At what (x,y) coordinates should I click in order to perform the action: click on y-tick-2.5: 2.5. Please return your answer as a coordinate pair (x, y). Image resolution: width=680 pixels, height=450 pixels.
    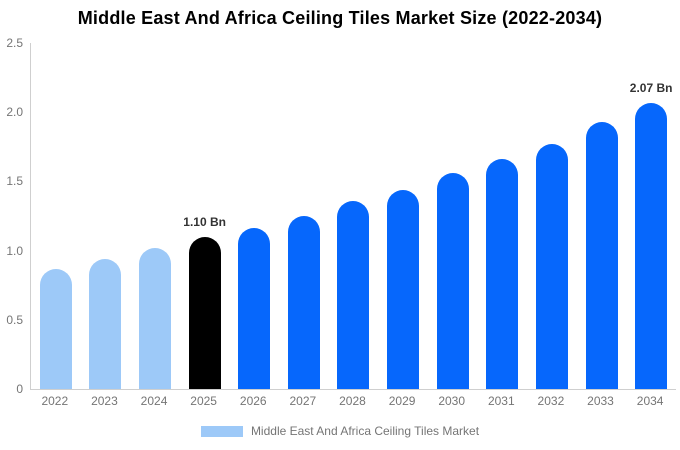
    Looking at the image, I should click on (14, 43).